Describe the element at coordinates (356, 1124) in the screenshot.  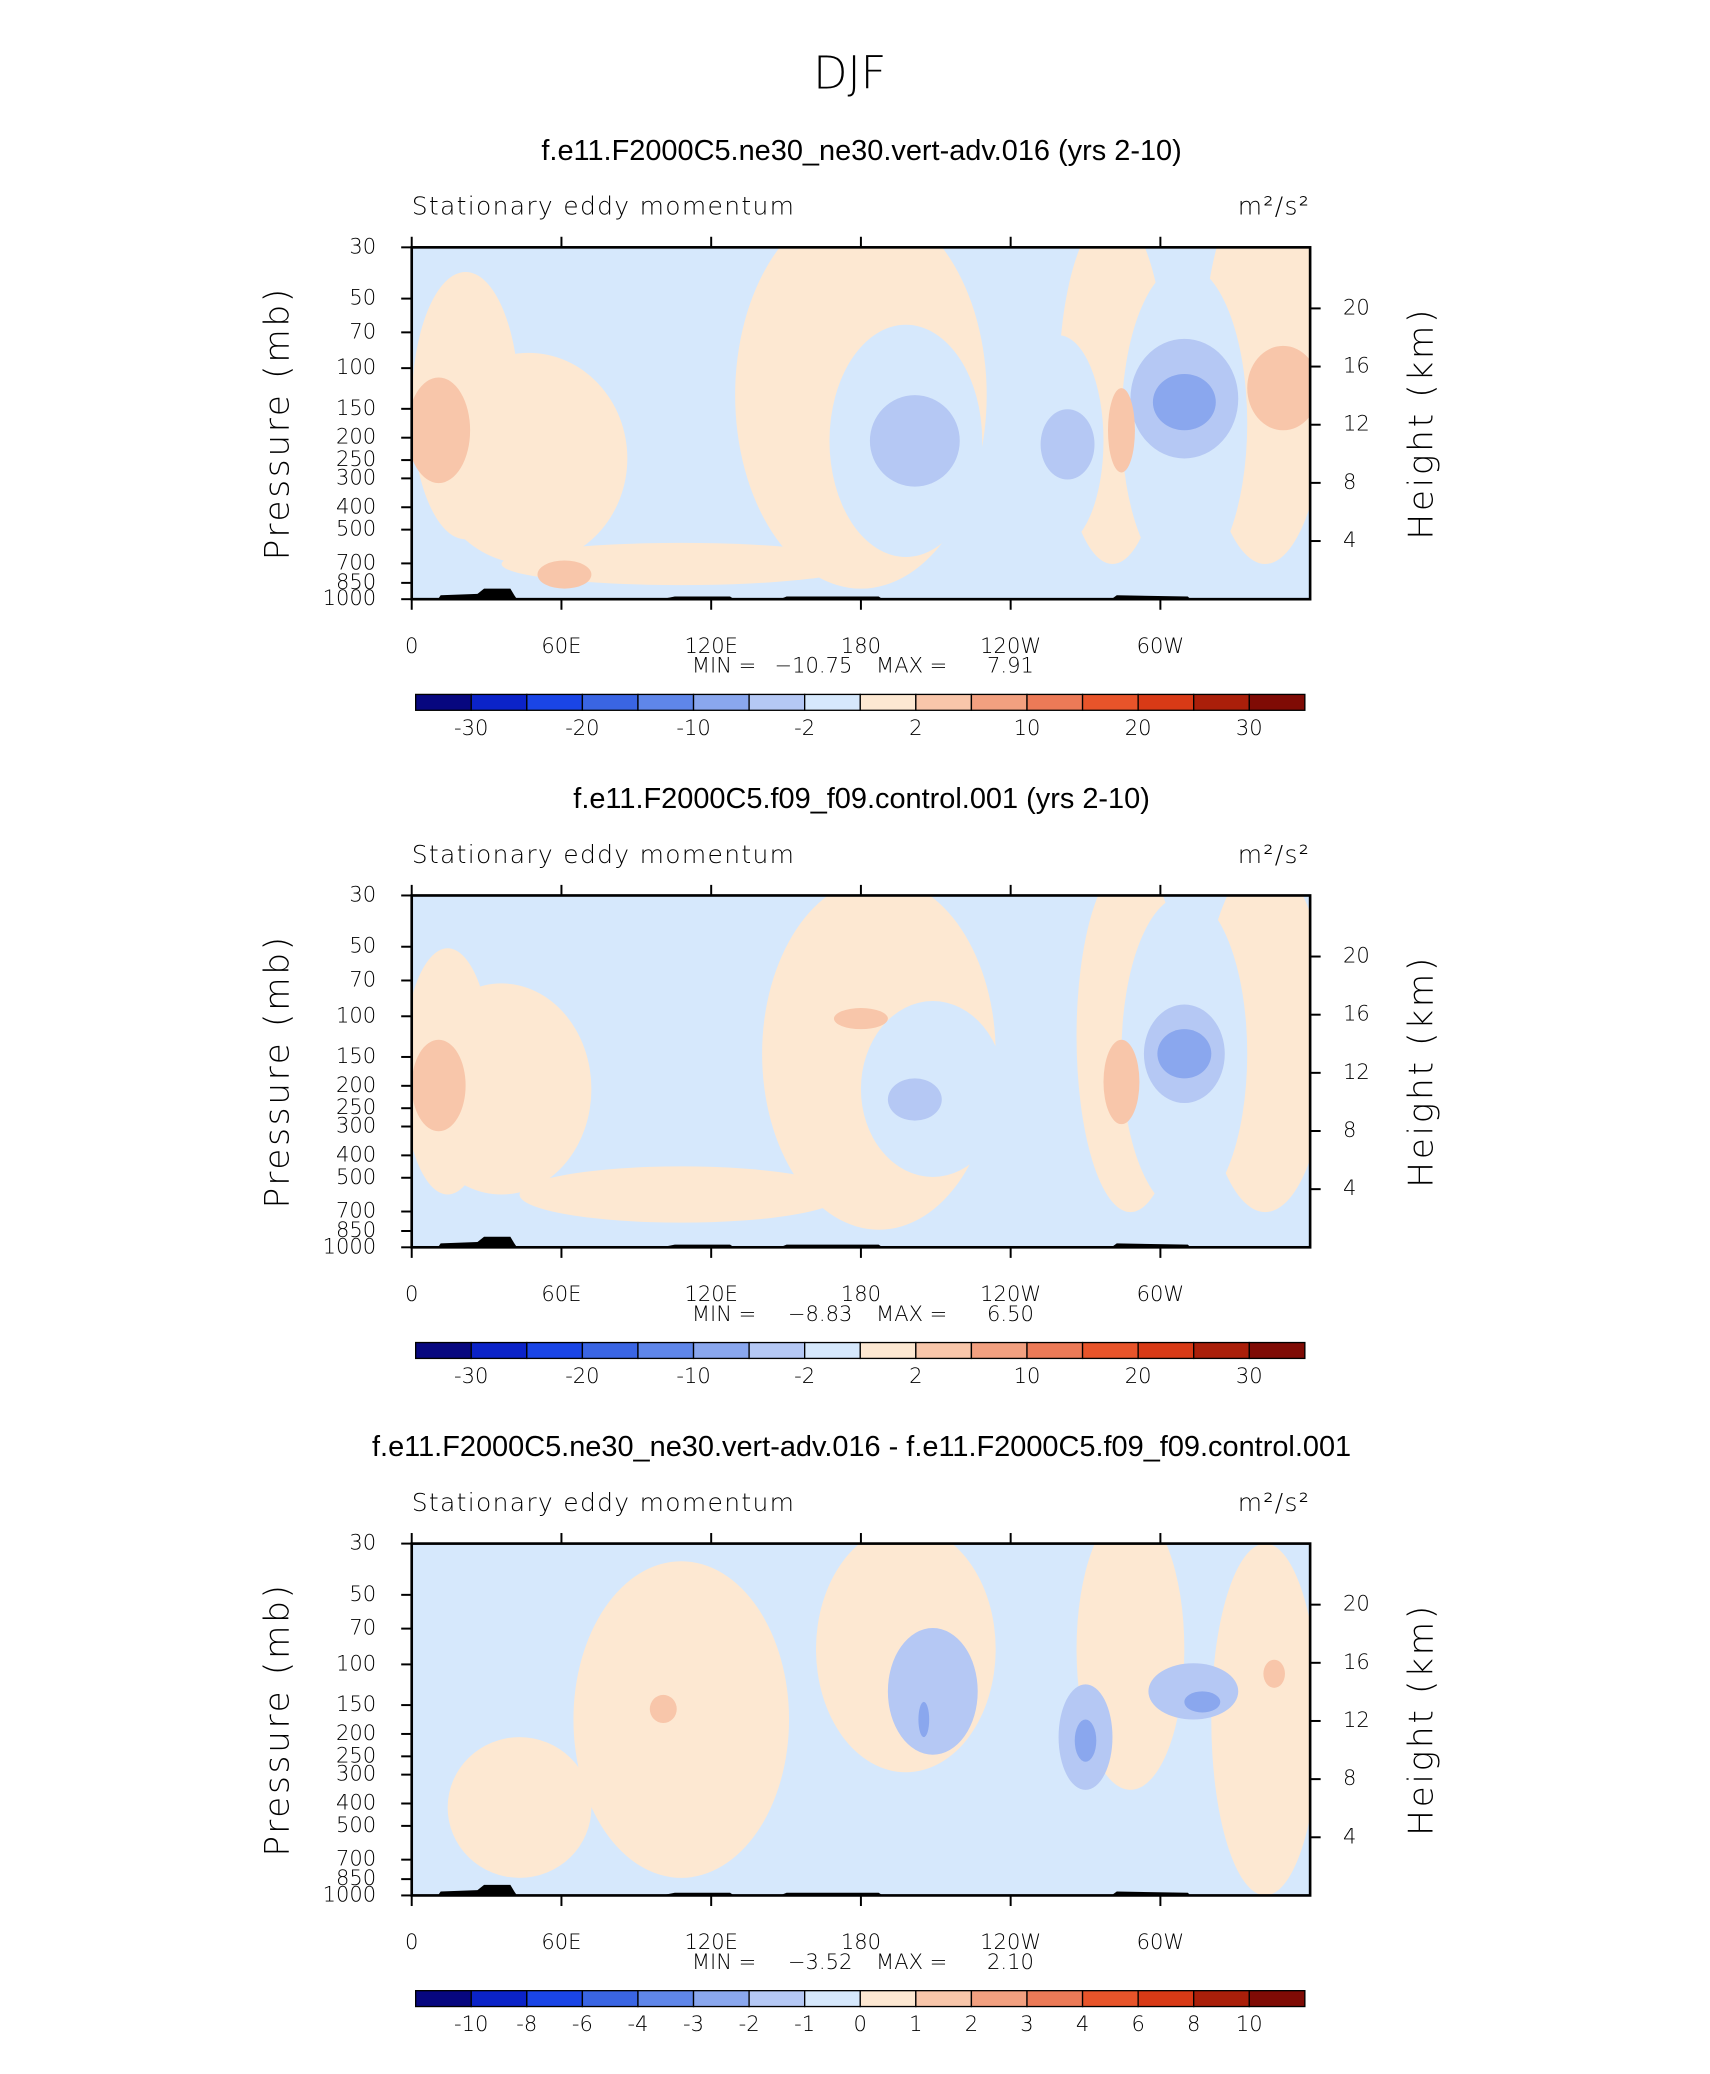
I see `y-tick-label: 300` at that location.